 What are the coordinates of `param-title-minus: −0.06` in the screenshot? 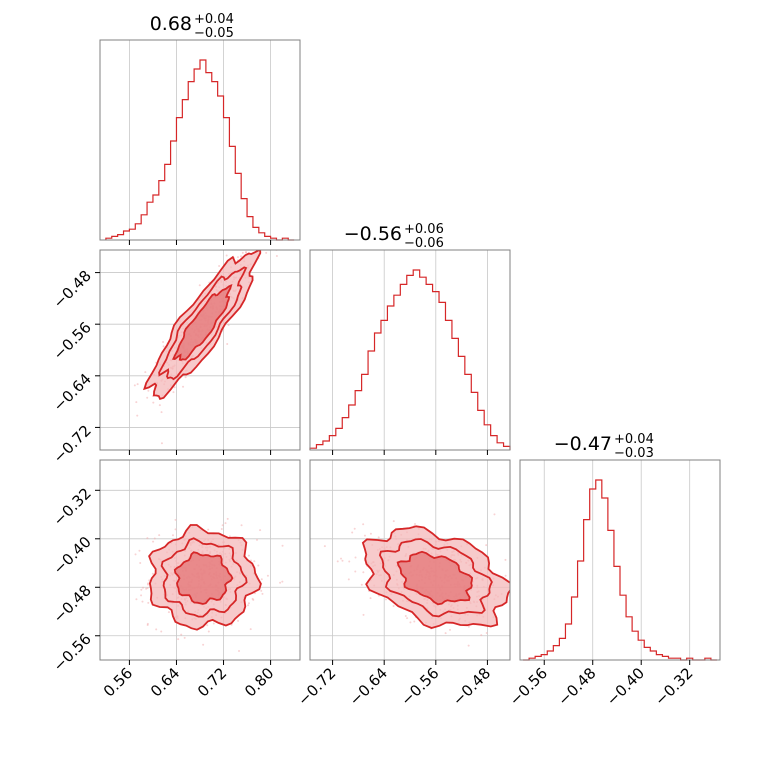 It's located at (424, 243).